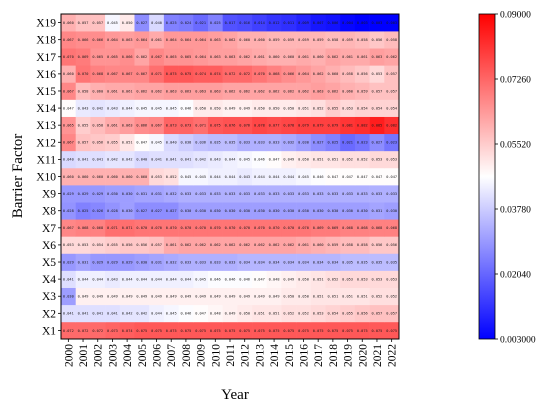 The image size is (550, 407). I want to click on cell-value-label: 0.067, so click(68, 143).